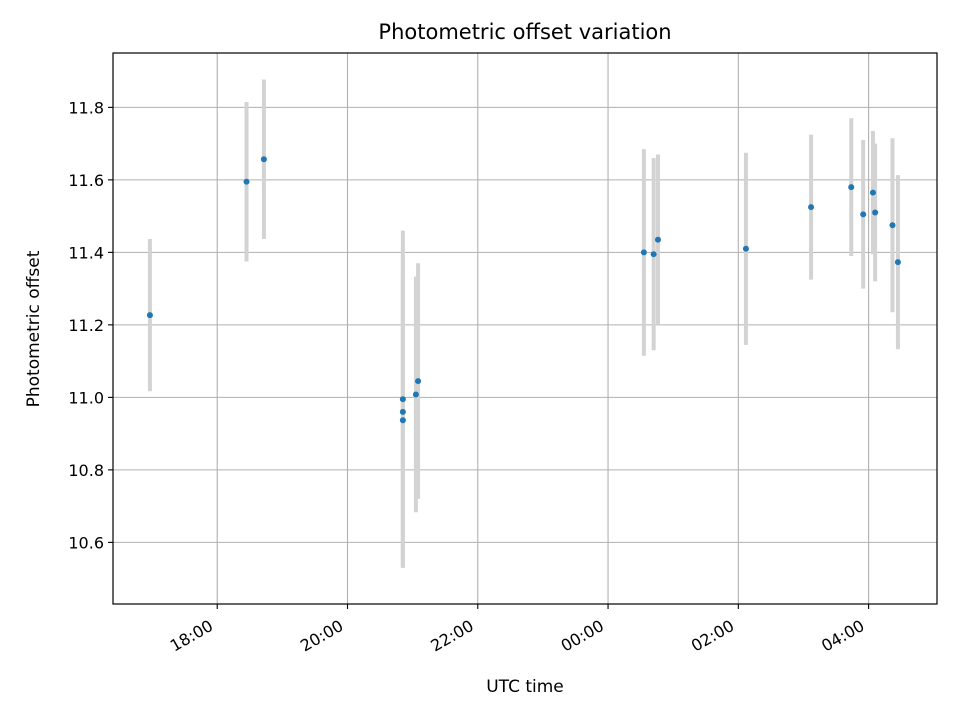 This screenshot has height=720, width=960. What do you see at coordinates (321, 636) in the screenshot?
I see `x-tick-label: 20:00` at bounding box center [321, 636].